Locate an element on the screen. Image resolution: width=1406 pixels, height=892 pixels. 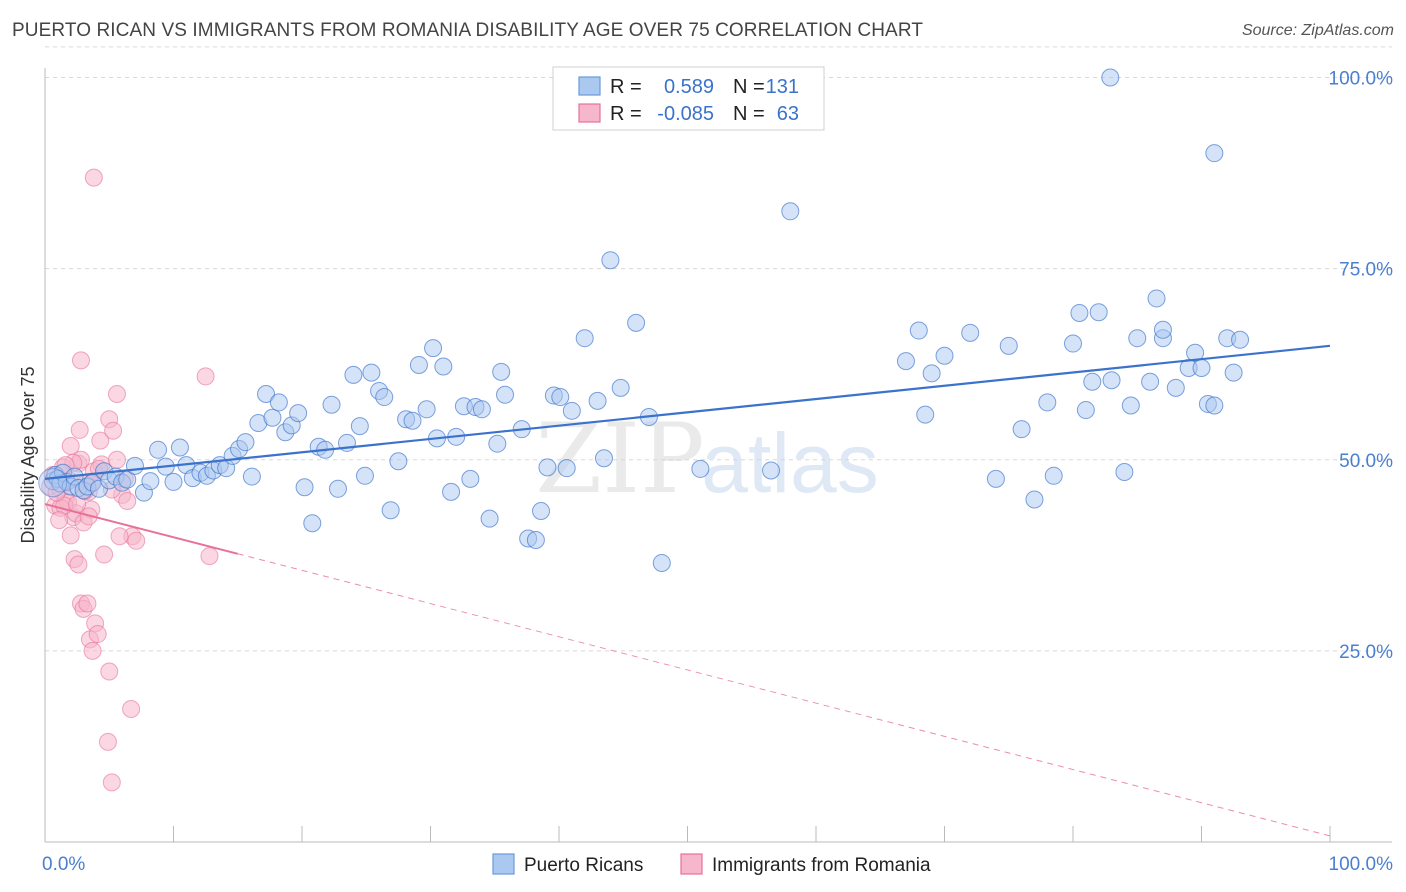
x-tick-label: 100.0% is located at coordinates (1361, 864).